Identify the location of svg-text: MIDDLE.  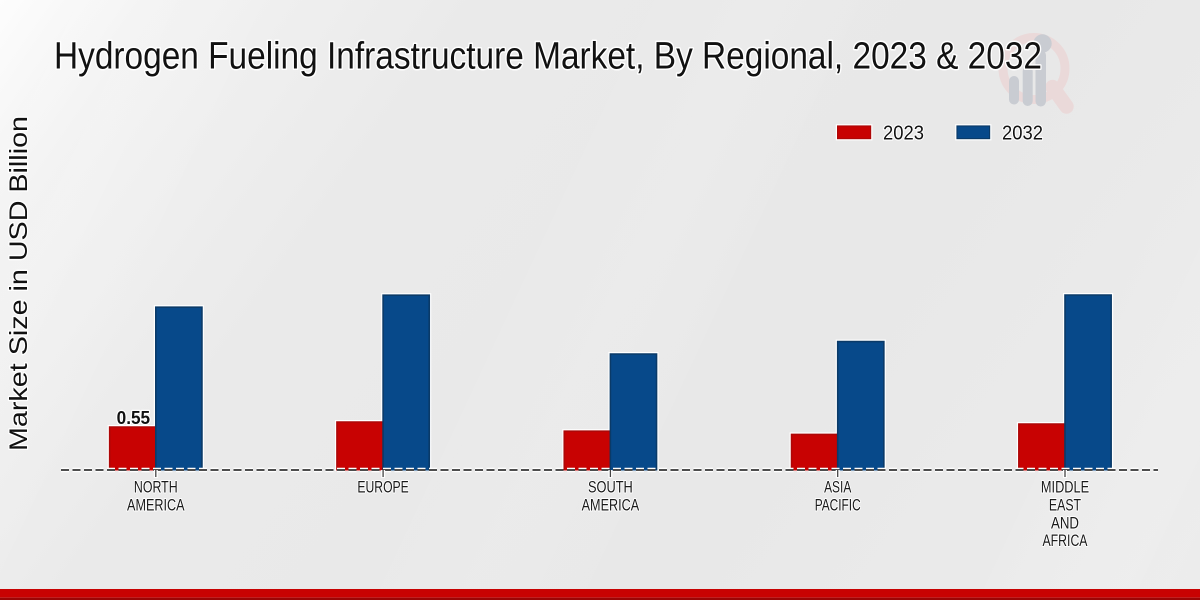
(1065, 488).